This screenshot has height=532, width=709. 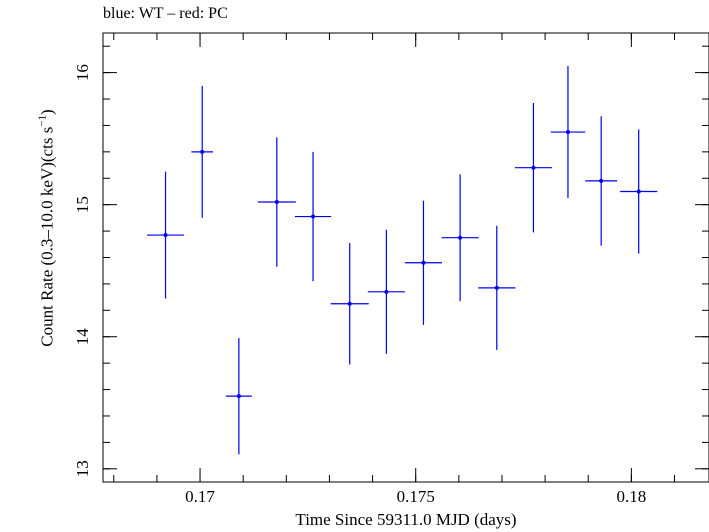 What do you see at coordinates (82, 72) in the screenshot?
I see `y-tick-label: 16` at bounding box center [82, 72].